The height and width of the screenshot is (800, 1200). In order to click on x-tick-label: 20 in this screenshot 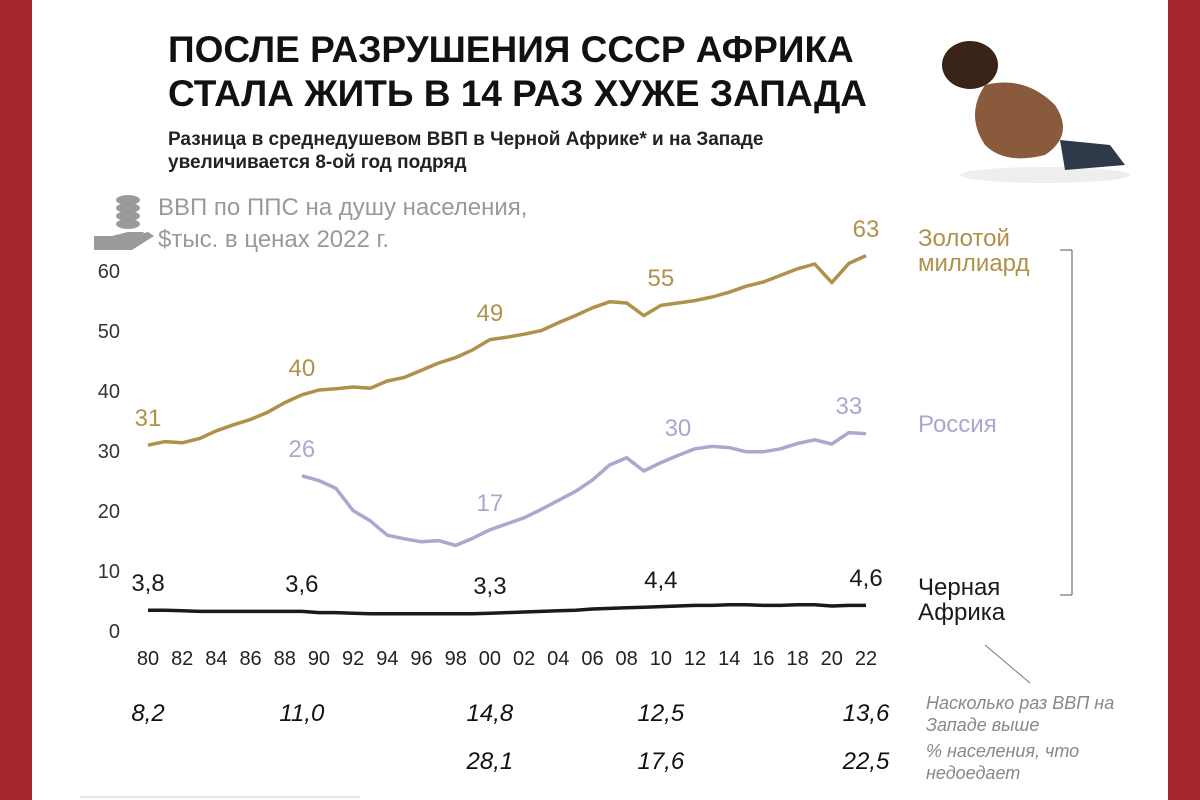, I will do `click(831, 659)`.